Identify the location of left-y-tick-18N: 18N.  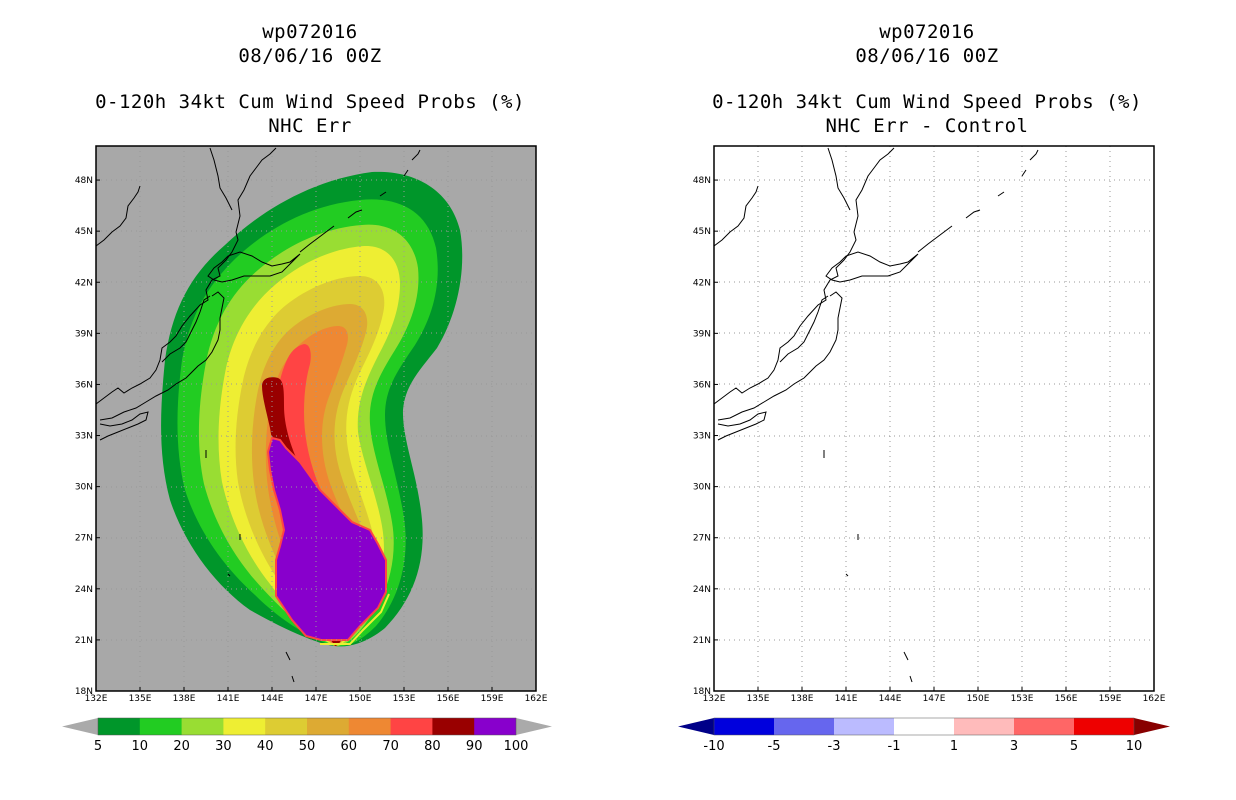
(84, 692).